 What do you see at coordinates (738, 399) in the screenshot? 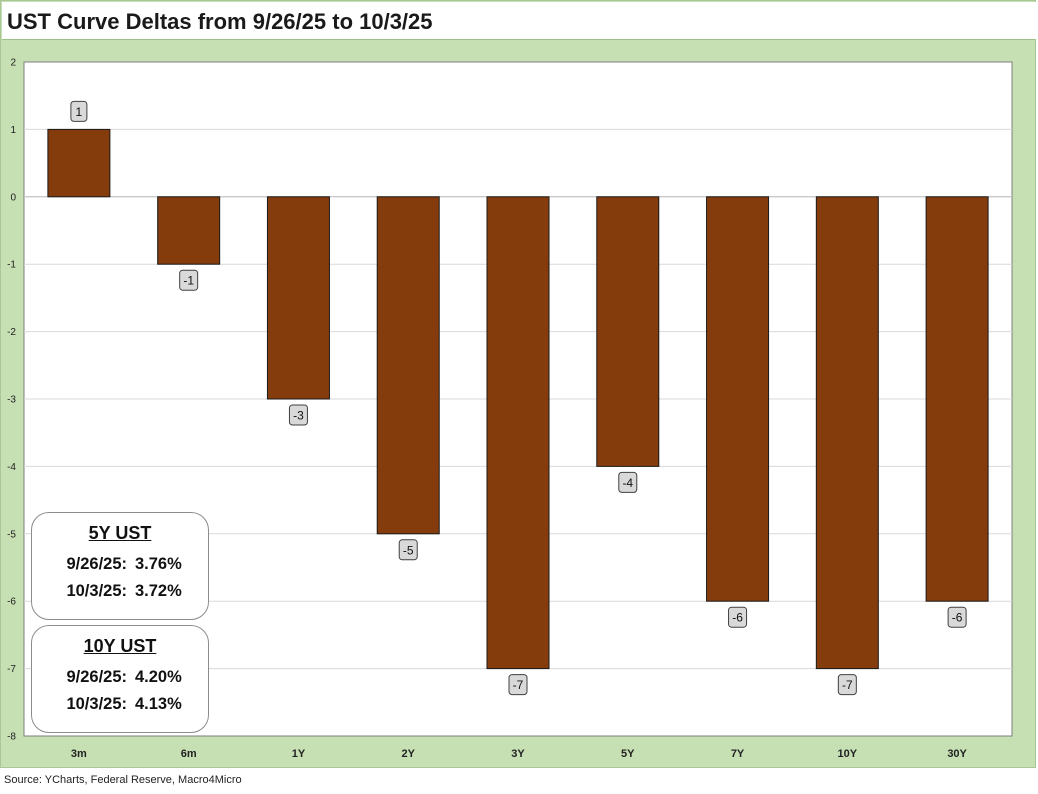
I see `bar-7y` at bounding box center [738, 399].